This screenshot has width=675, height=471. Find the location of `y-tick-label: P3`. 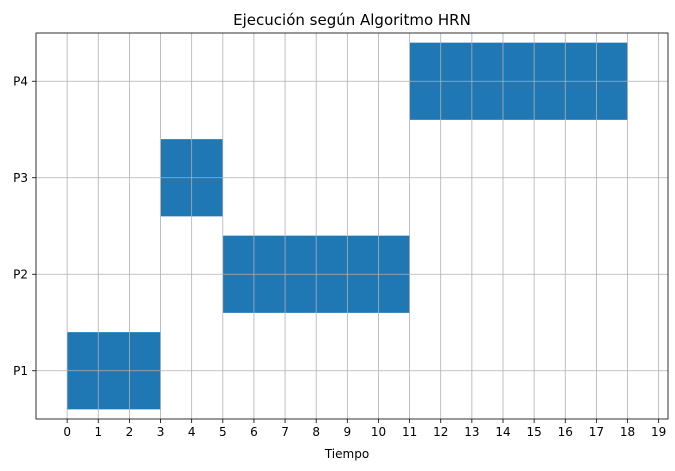

y-tick-label: P3 is located at coordinates (20, 178).